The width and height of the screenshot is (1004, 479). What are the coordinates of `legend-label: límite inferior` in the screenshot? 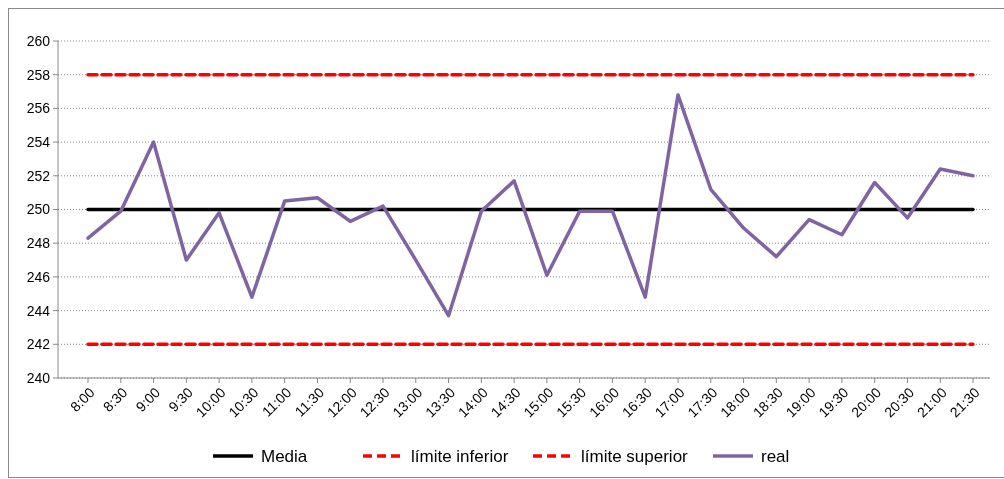 It's located at (460, 456).